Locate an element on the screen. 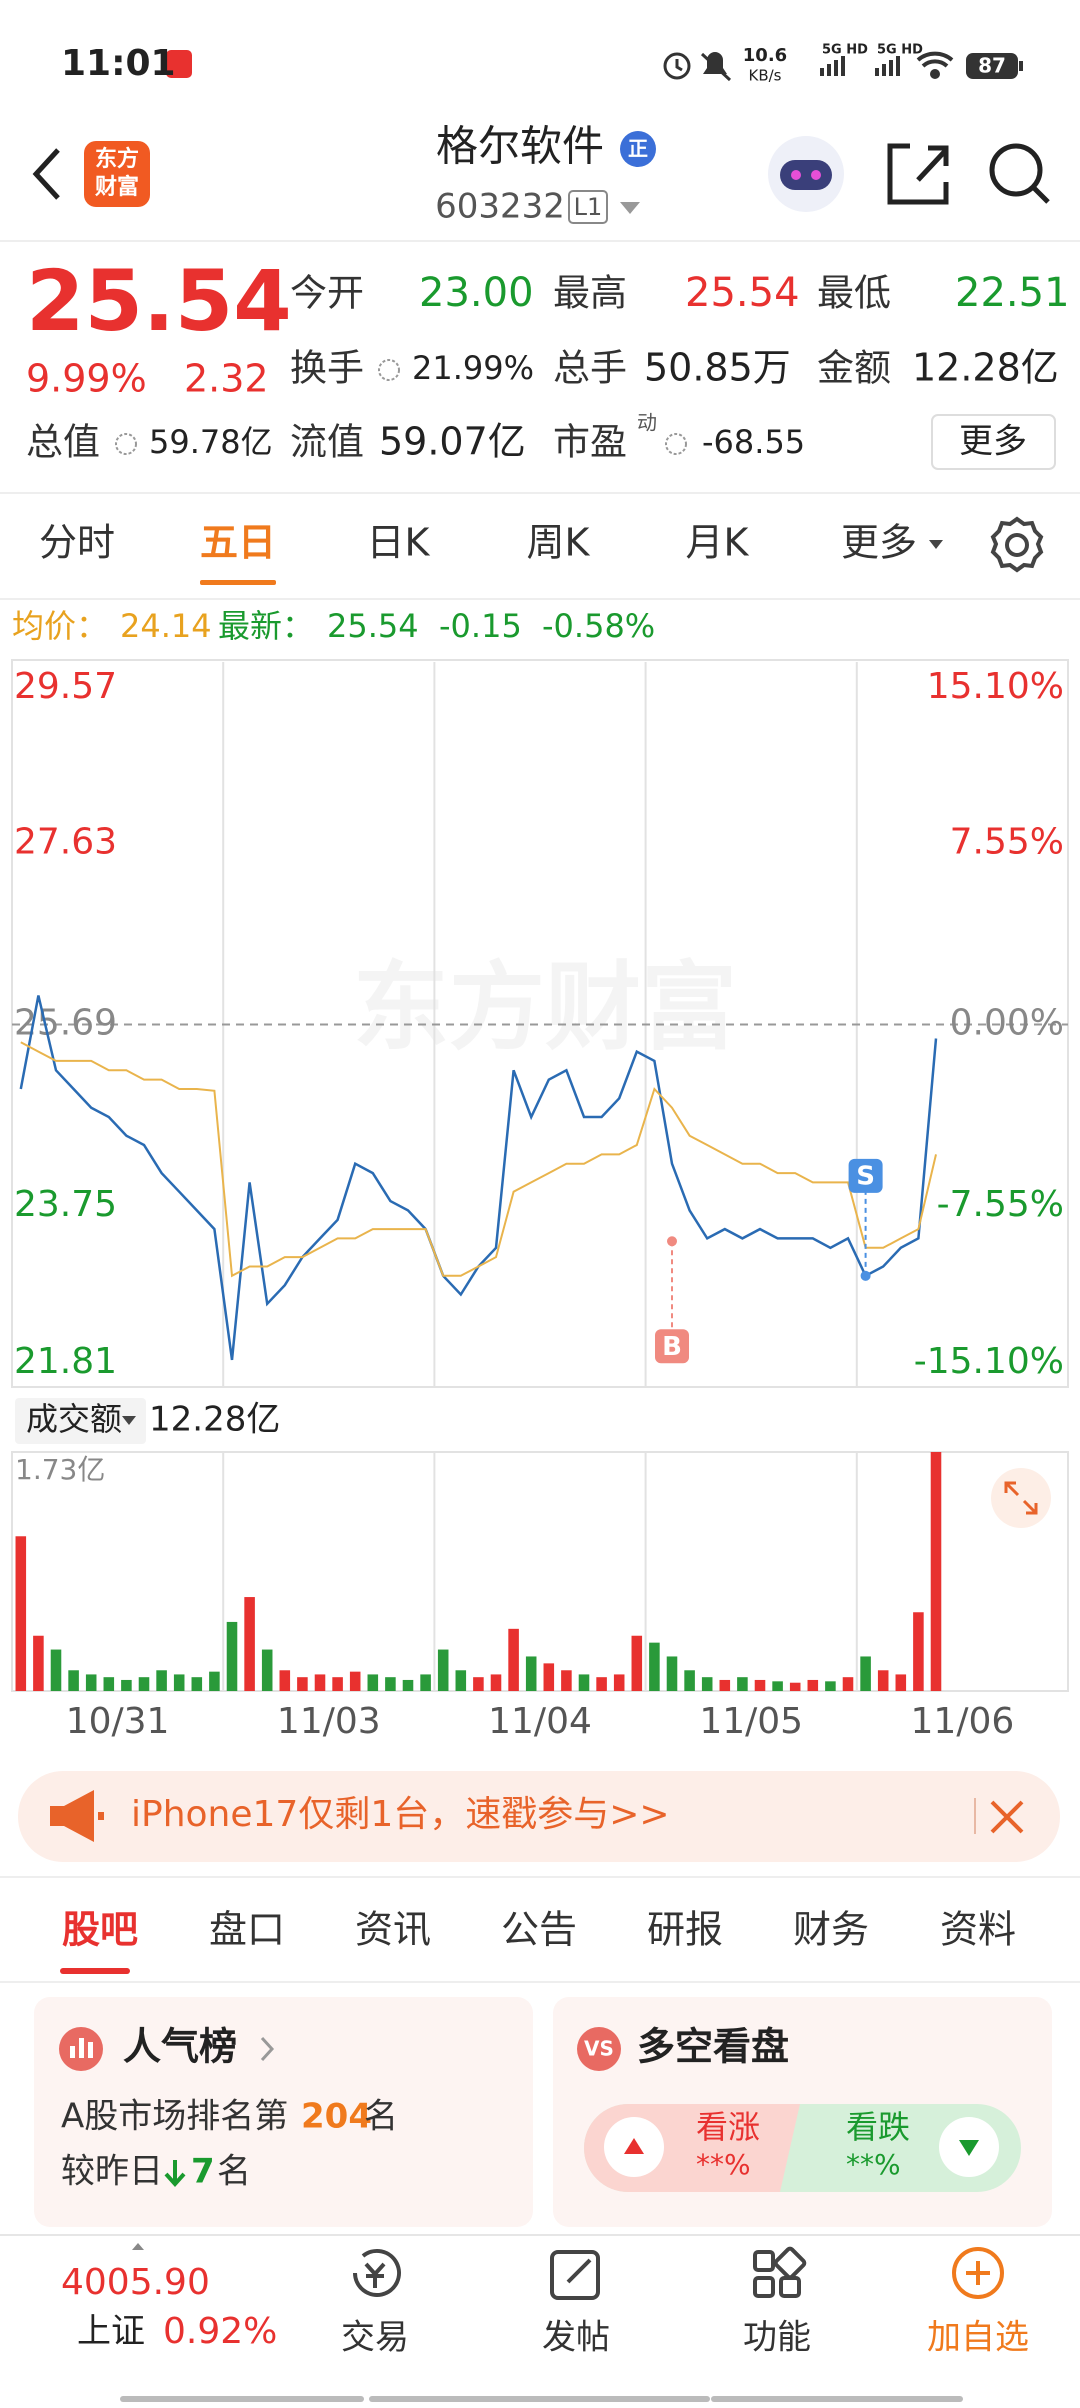 The image size is (1080, 2408). rank-change-text: 名 is located at coordinates (234, 2172).